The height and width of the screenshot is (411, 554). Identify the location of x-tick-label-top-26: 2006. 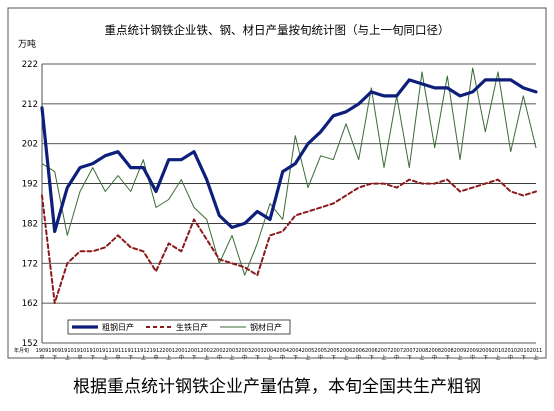
(371, 351).